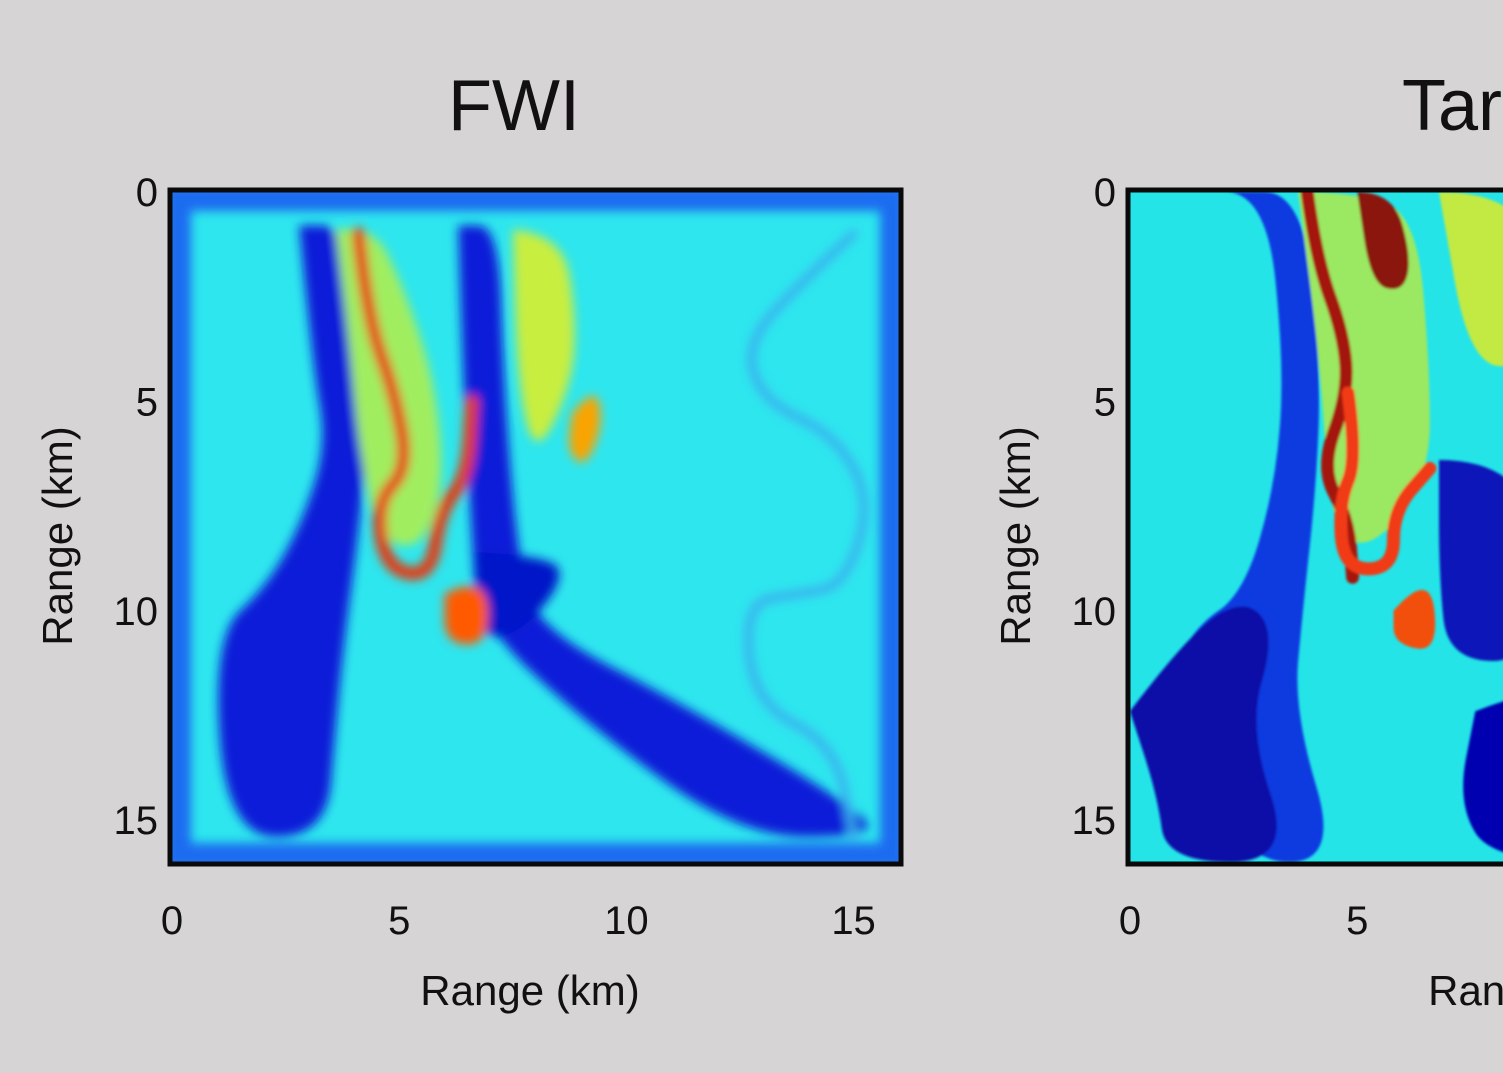 Image resolution: width=1503 pixels, height=1073 pixels. Describe the element at coordinates (626, 921) in the screenshot. I see `x-tick-label: 10` at that location.